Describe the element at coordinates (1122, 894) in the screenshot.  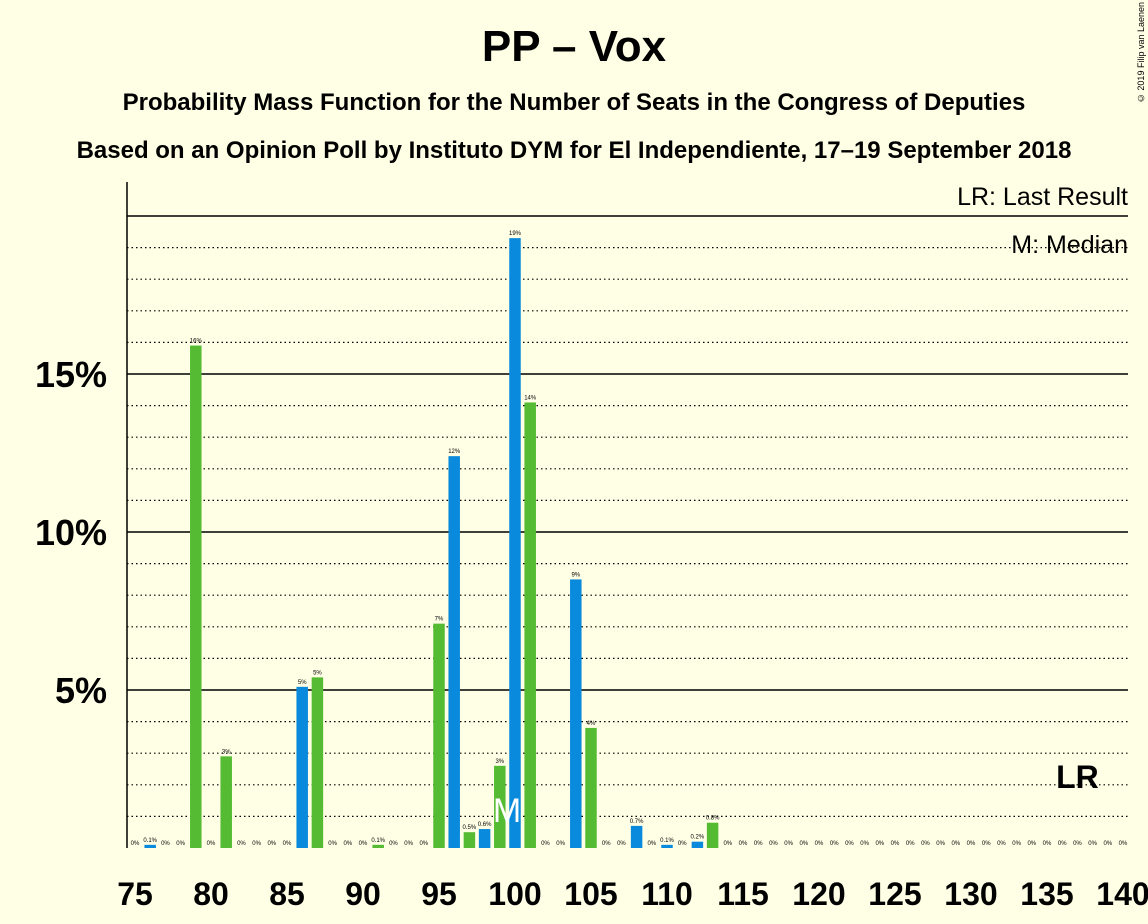
I see `x-tick-label: 140` at that location.